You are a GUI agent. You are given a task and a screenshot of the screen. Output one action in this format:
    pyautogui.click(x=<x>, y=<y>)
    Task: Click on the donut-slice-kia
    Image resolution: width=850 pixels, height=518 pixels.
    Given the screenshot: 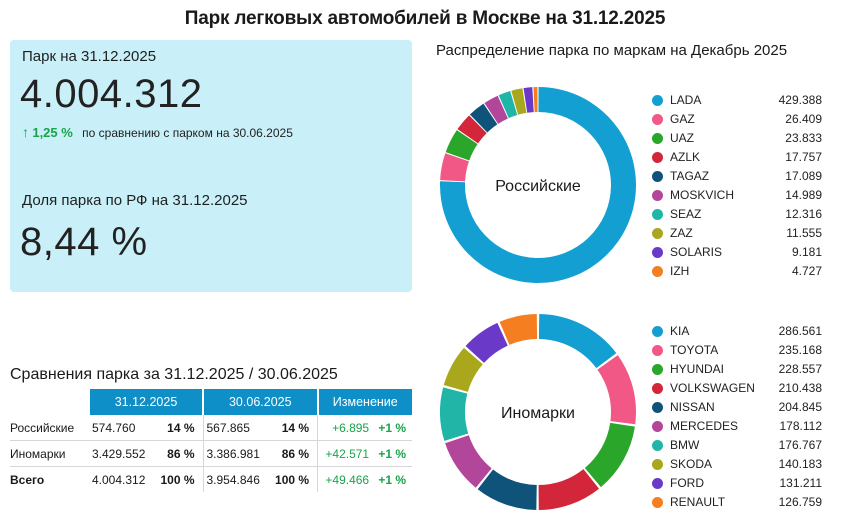 What is the action you would take?
    pyautogui.click(x=577, y=341)
    